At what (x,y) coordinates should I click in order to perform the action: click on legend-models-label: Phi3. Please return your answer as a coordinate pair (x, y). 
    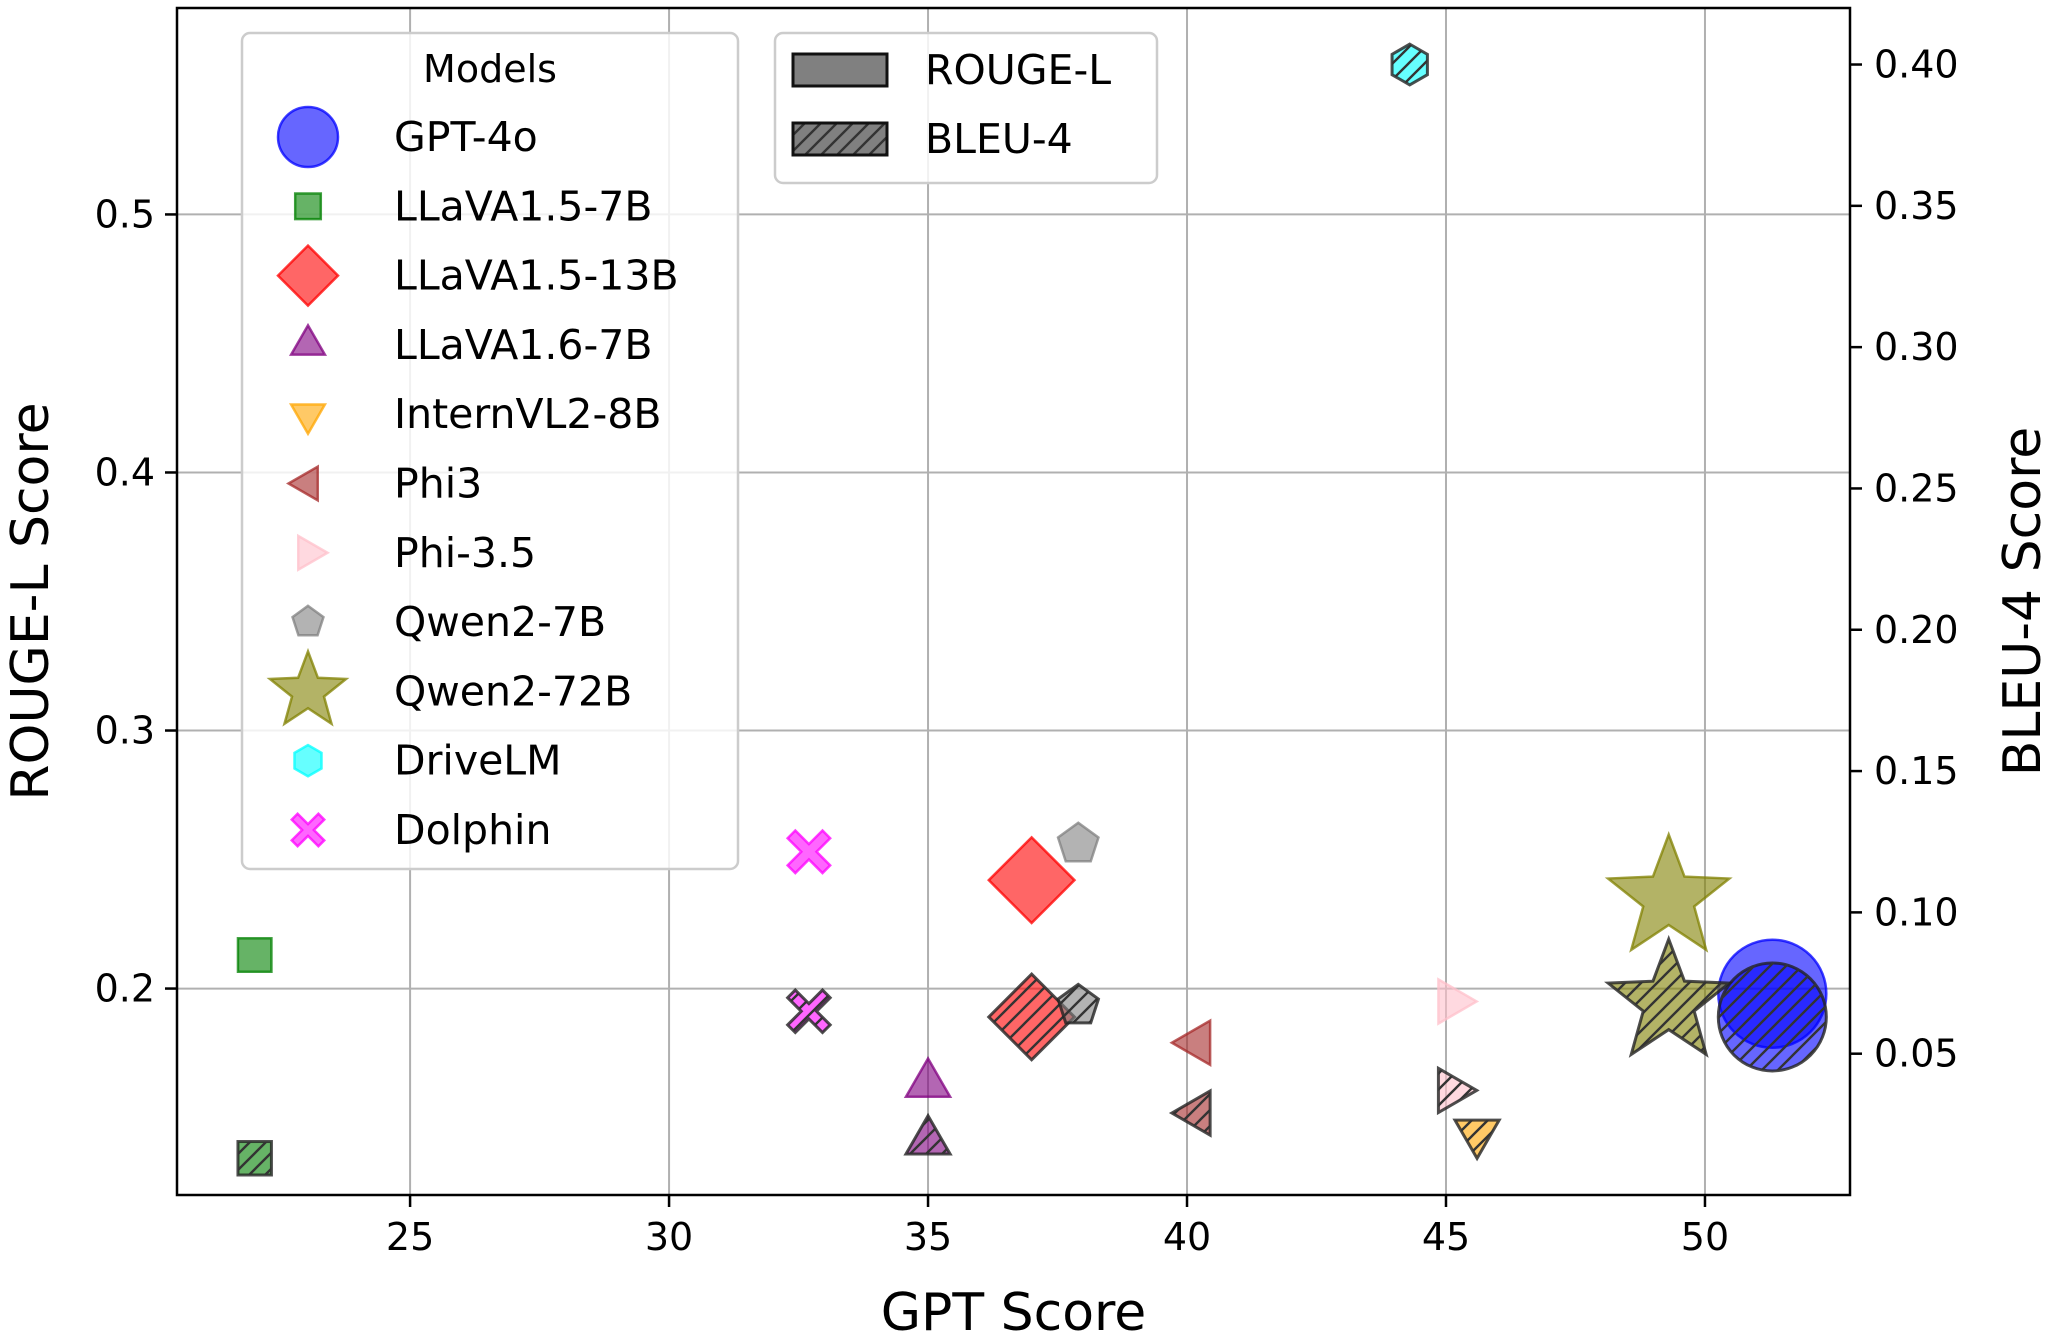
    Looking at the image, I should click on (438, 484).